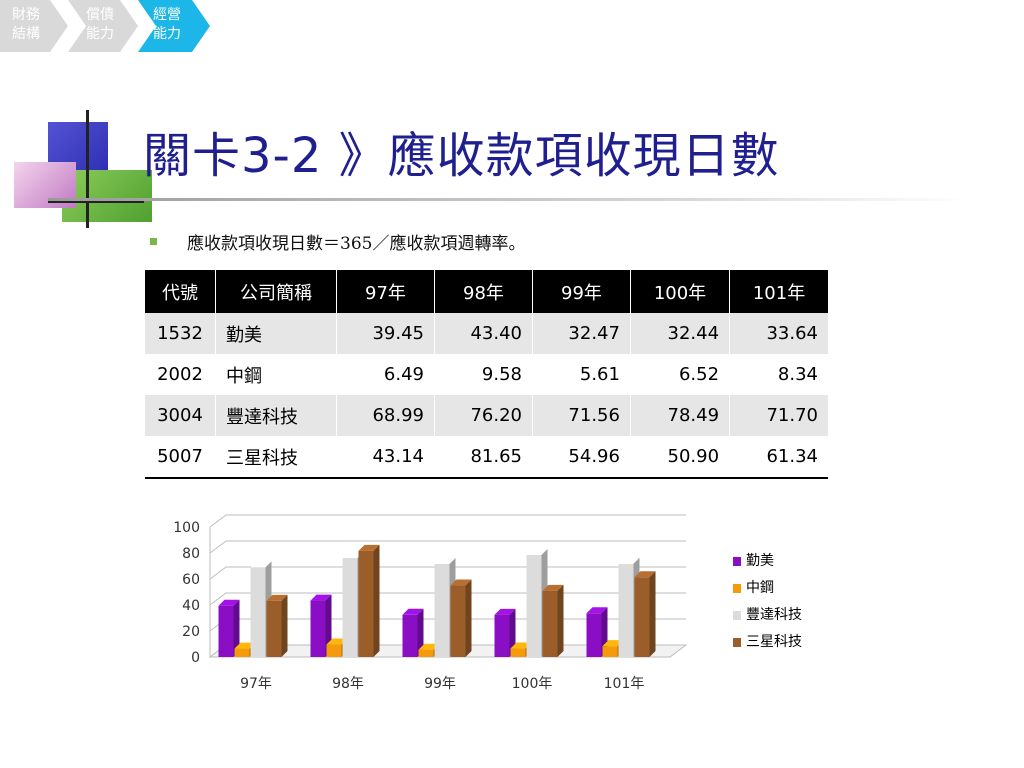  Describe the element at coordinates (624, 684) in the screenshot. I see `x-tick-label: 101年` at that location.